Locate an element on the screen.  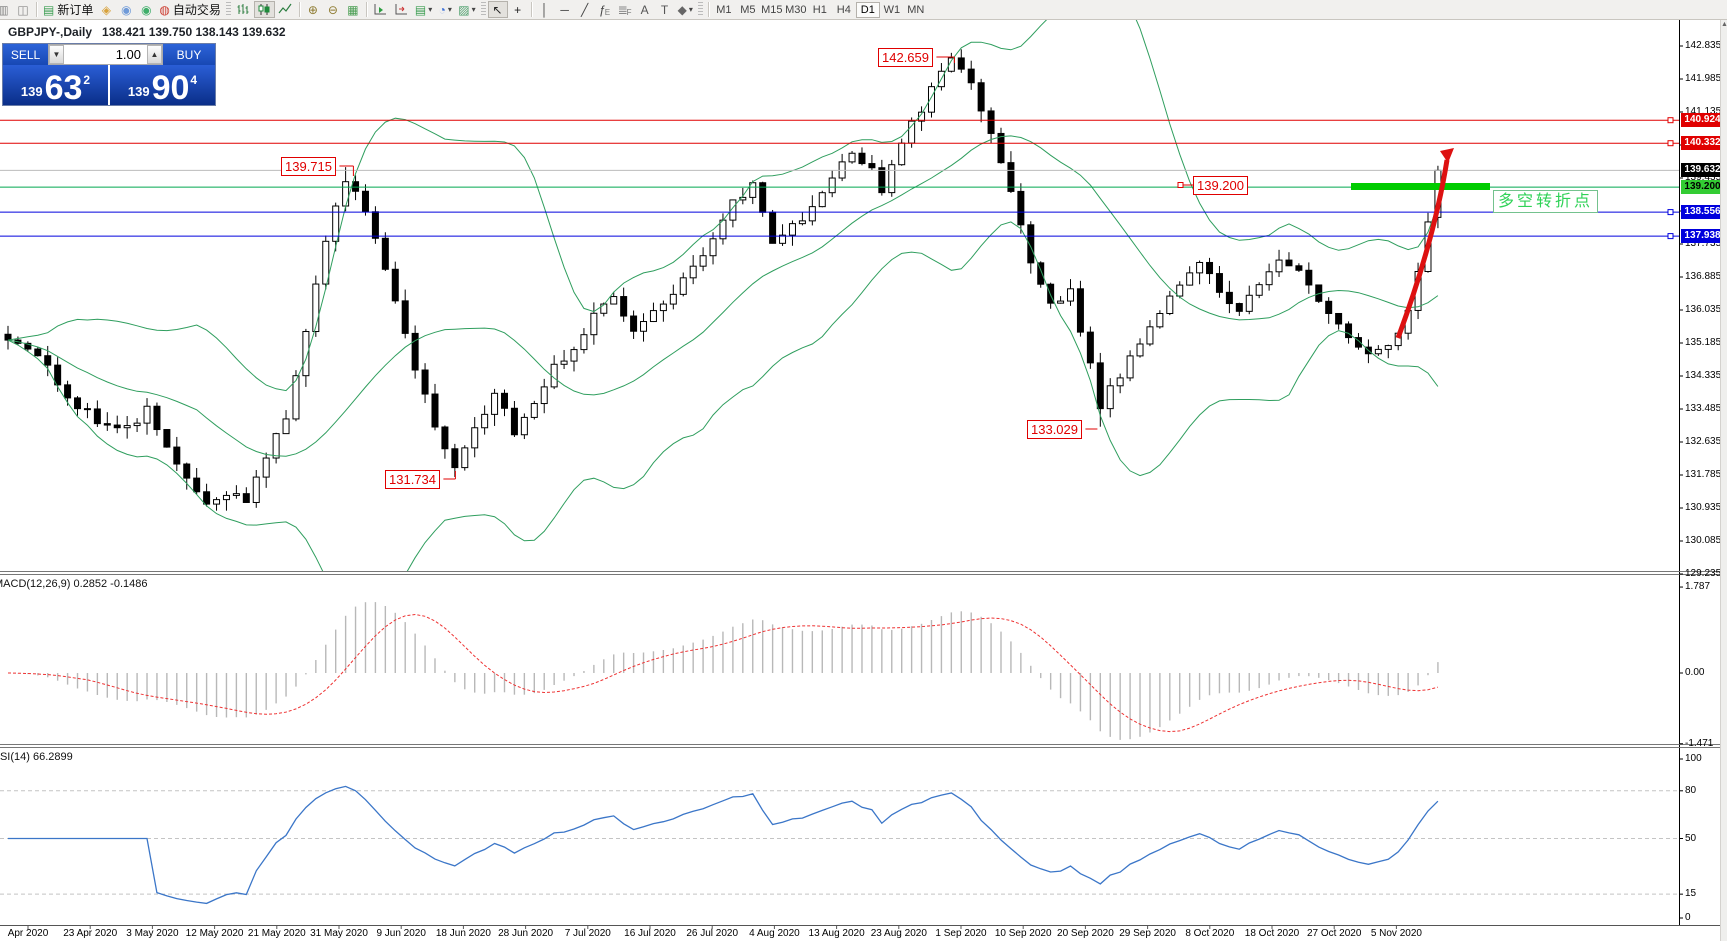
timeframe-button-m30: M30 is located at coordinates (796, 9).